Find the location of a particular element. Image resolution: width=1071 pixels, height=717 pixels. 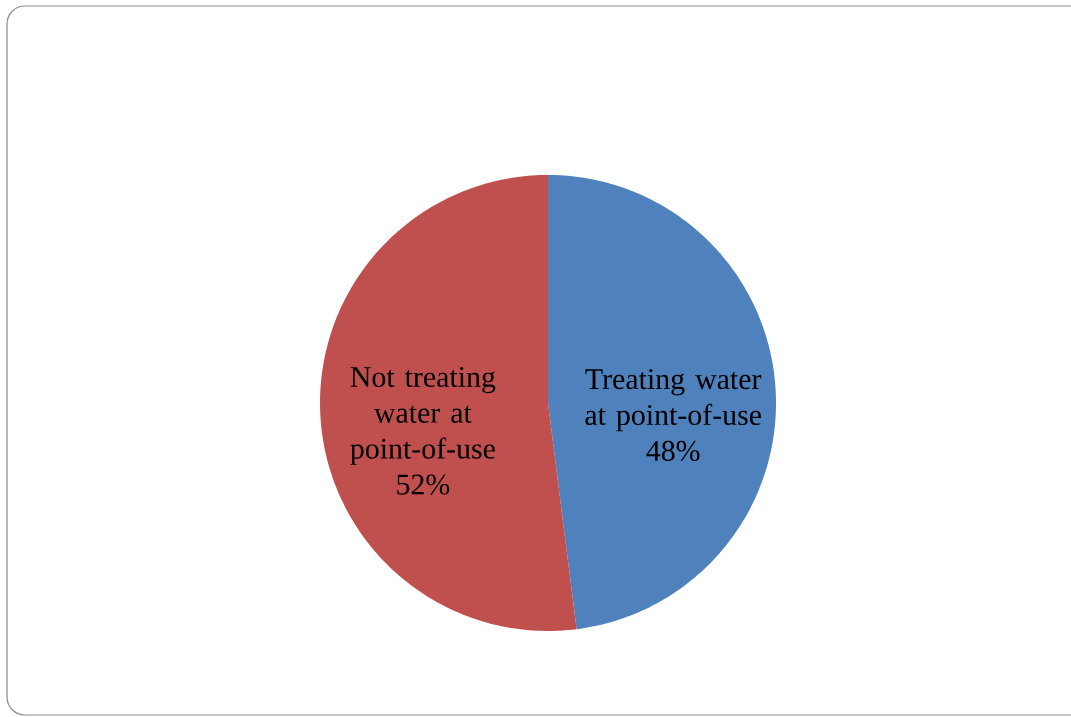

data-label: 52% is located at coordinates (423, 484).